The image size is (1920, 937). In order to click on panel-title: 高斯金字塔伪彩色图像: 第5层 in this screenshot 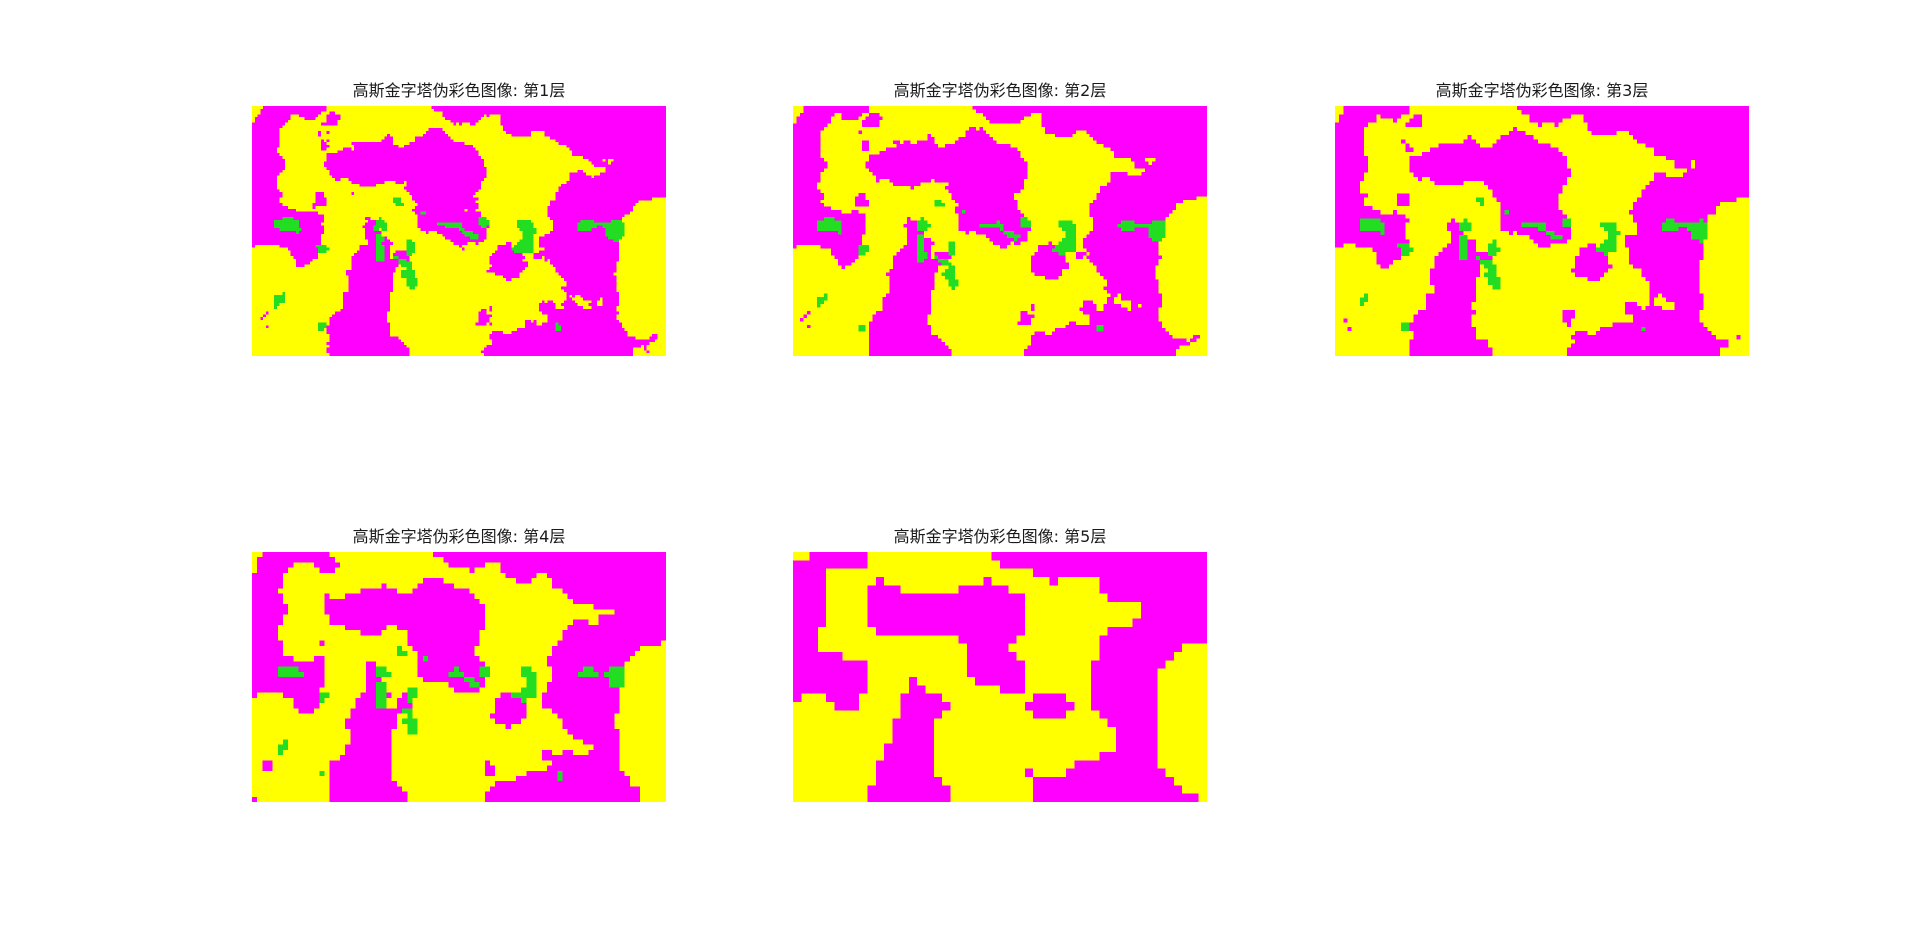, I will do `click(1000, 537)`.